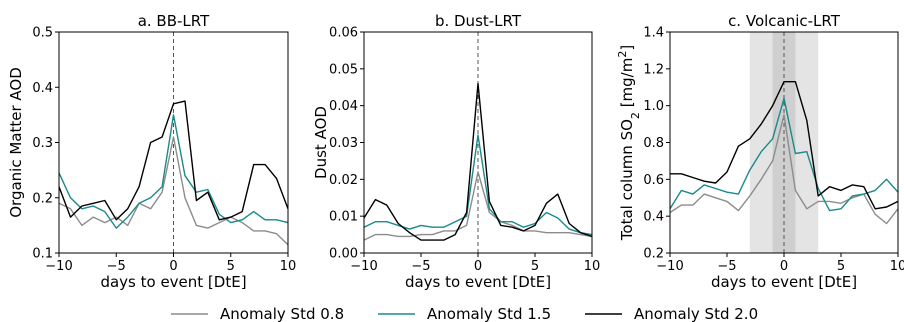 The height and width of the screenshot is (322, 904). Describe the element at coordinates (343, 106) in the screenshot. I see `y-tick-label: 0.04` at that location.